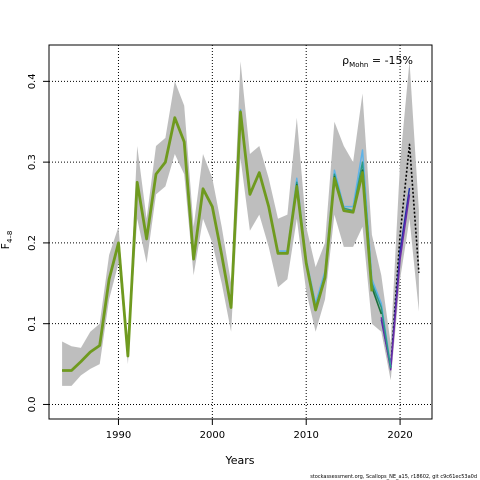  What do you see at coordinates (32, 405) in the screenshot?
I see `y-tick-label: 0.0` at bounding box center [32, 405].